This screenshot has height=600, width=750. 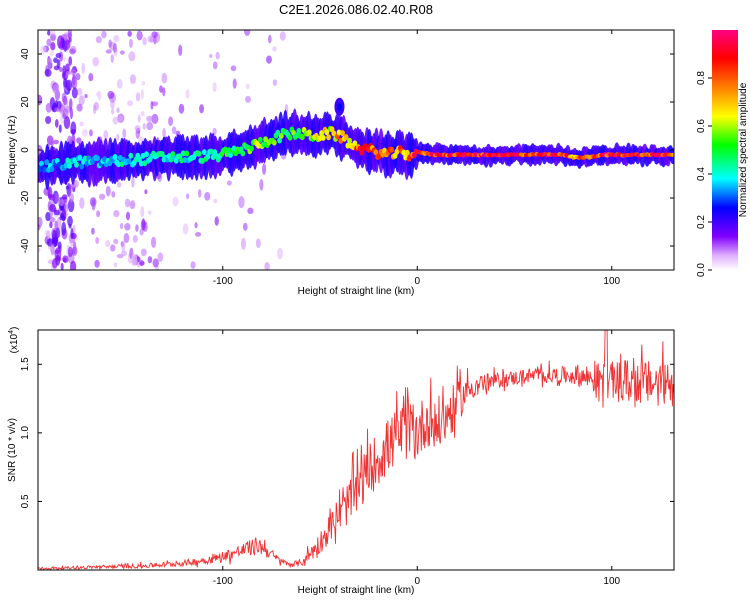 What do you see at coordinates (14, 343) in the screenshot?
I see `snr-y-multiplier-base: (x10` at bounding box center [14, 343].